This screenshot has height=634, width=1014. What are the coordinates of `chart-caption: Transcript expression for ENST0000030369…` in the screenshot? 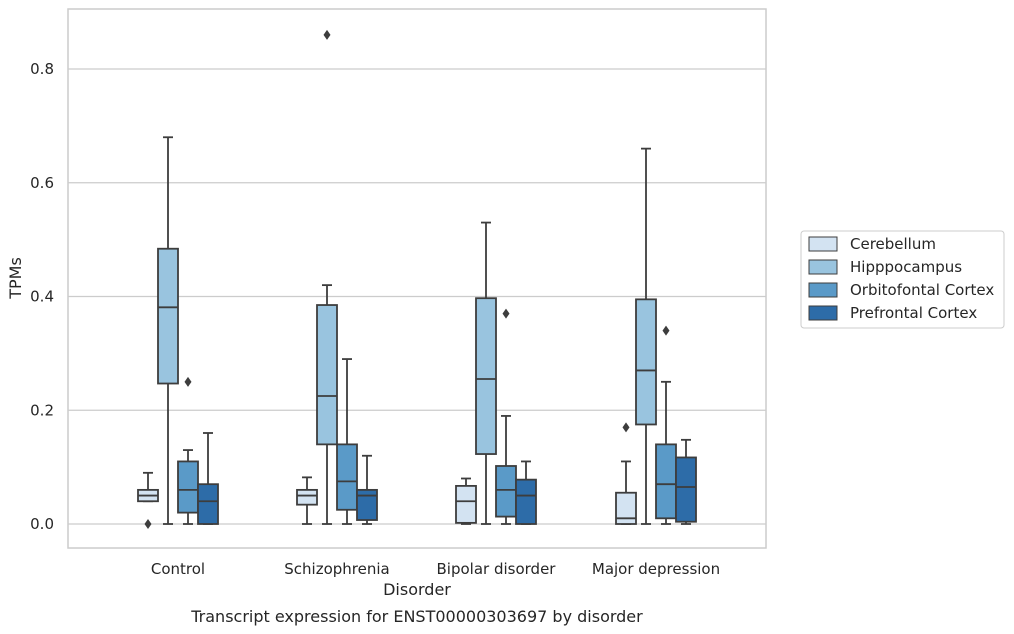 It's located at (416, 616).